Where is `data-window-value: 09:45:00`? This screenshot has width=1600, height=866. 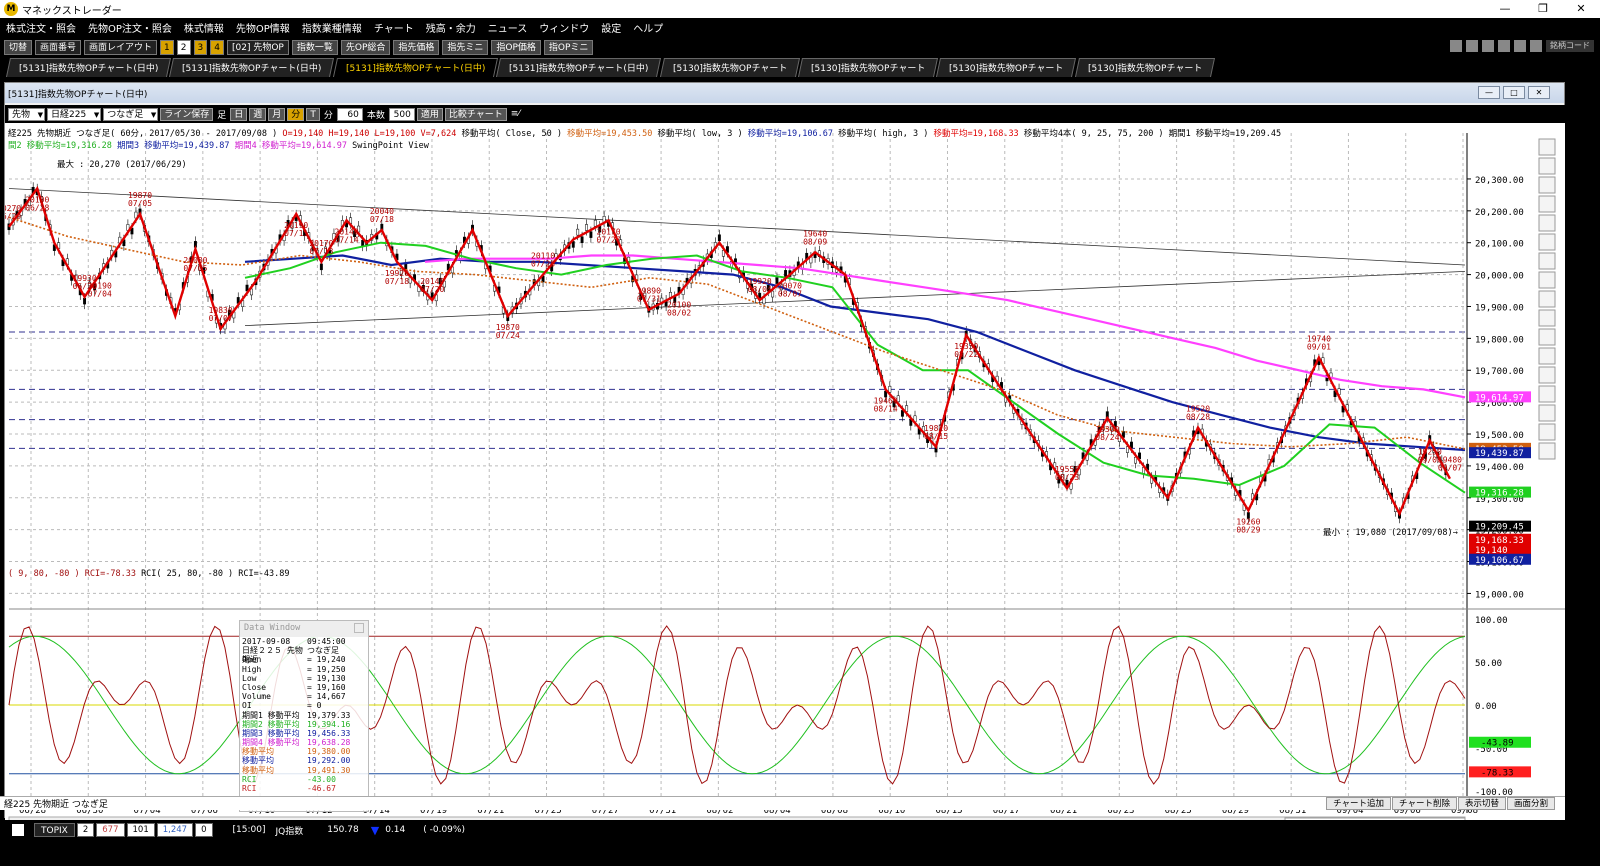
data-window-value: 09:45:00 is located at coordinates (326, 641).